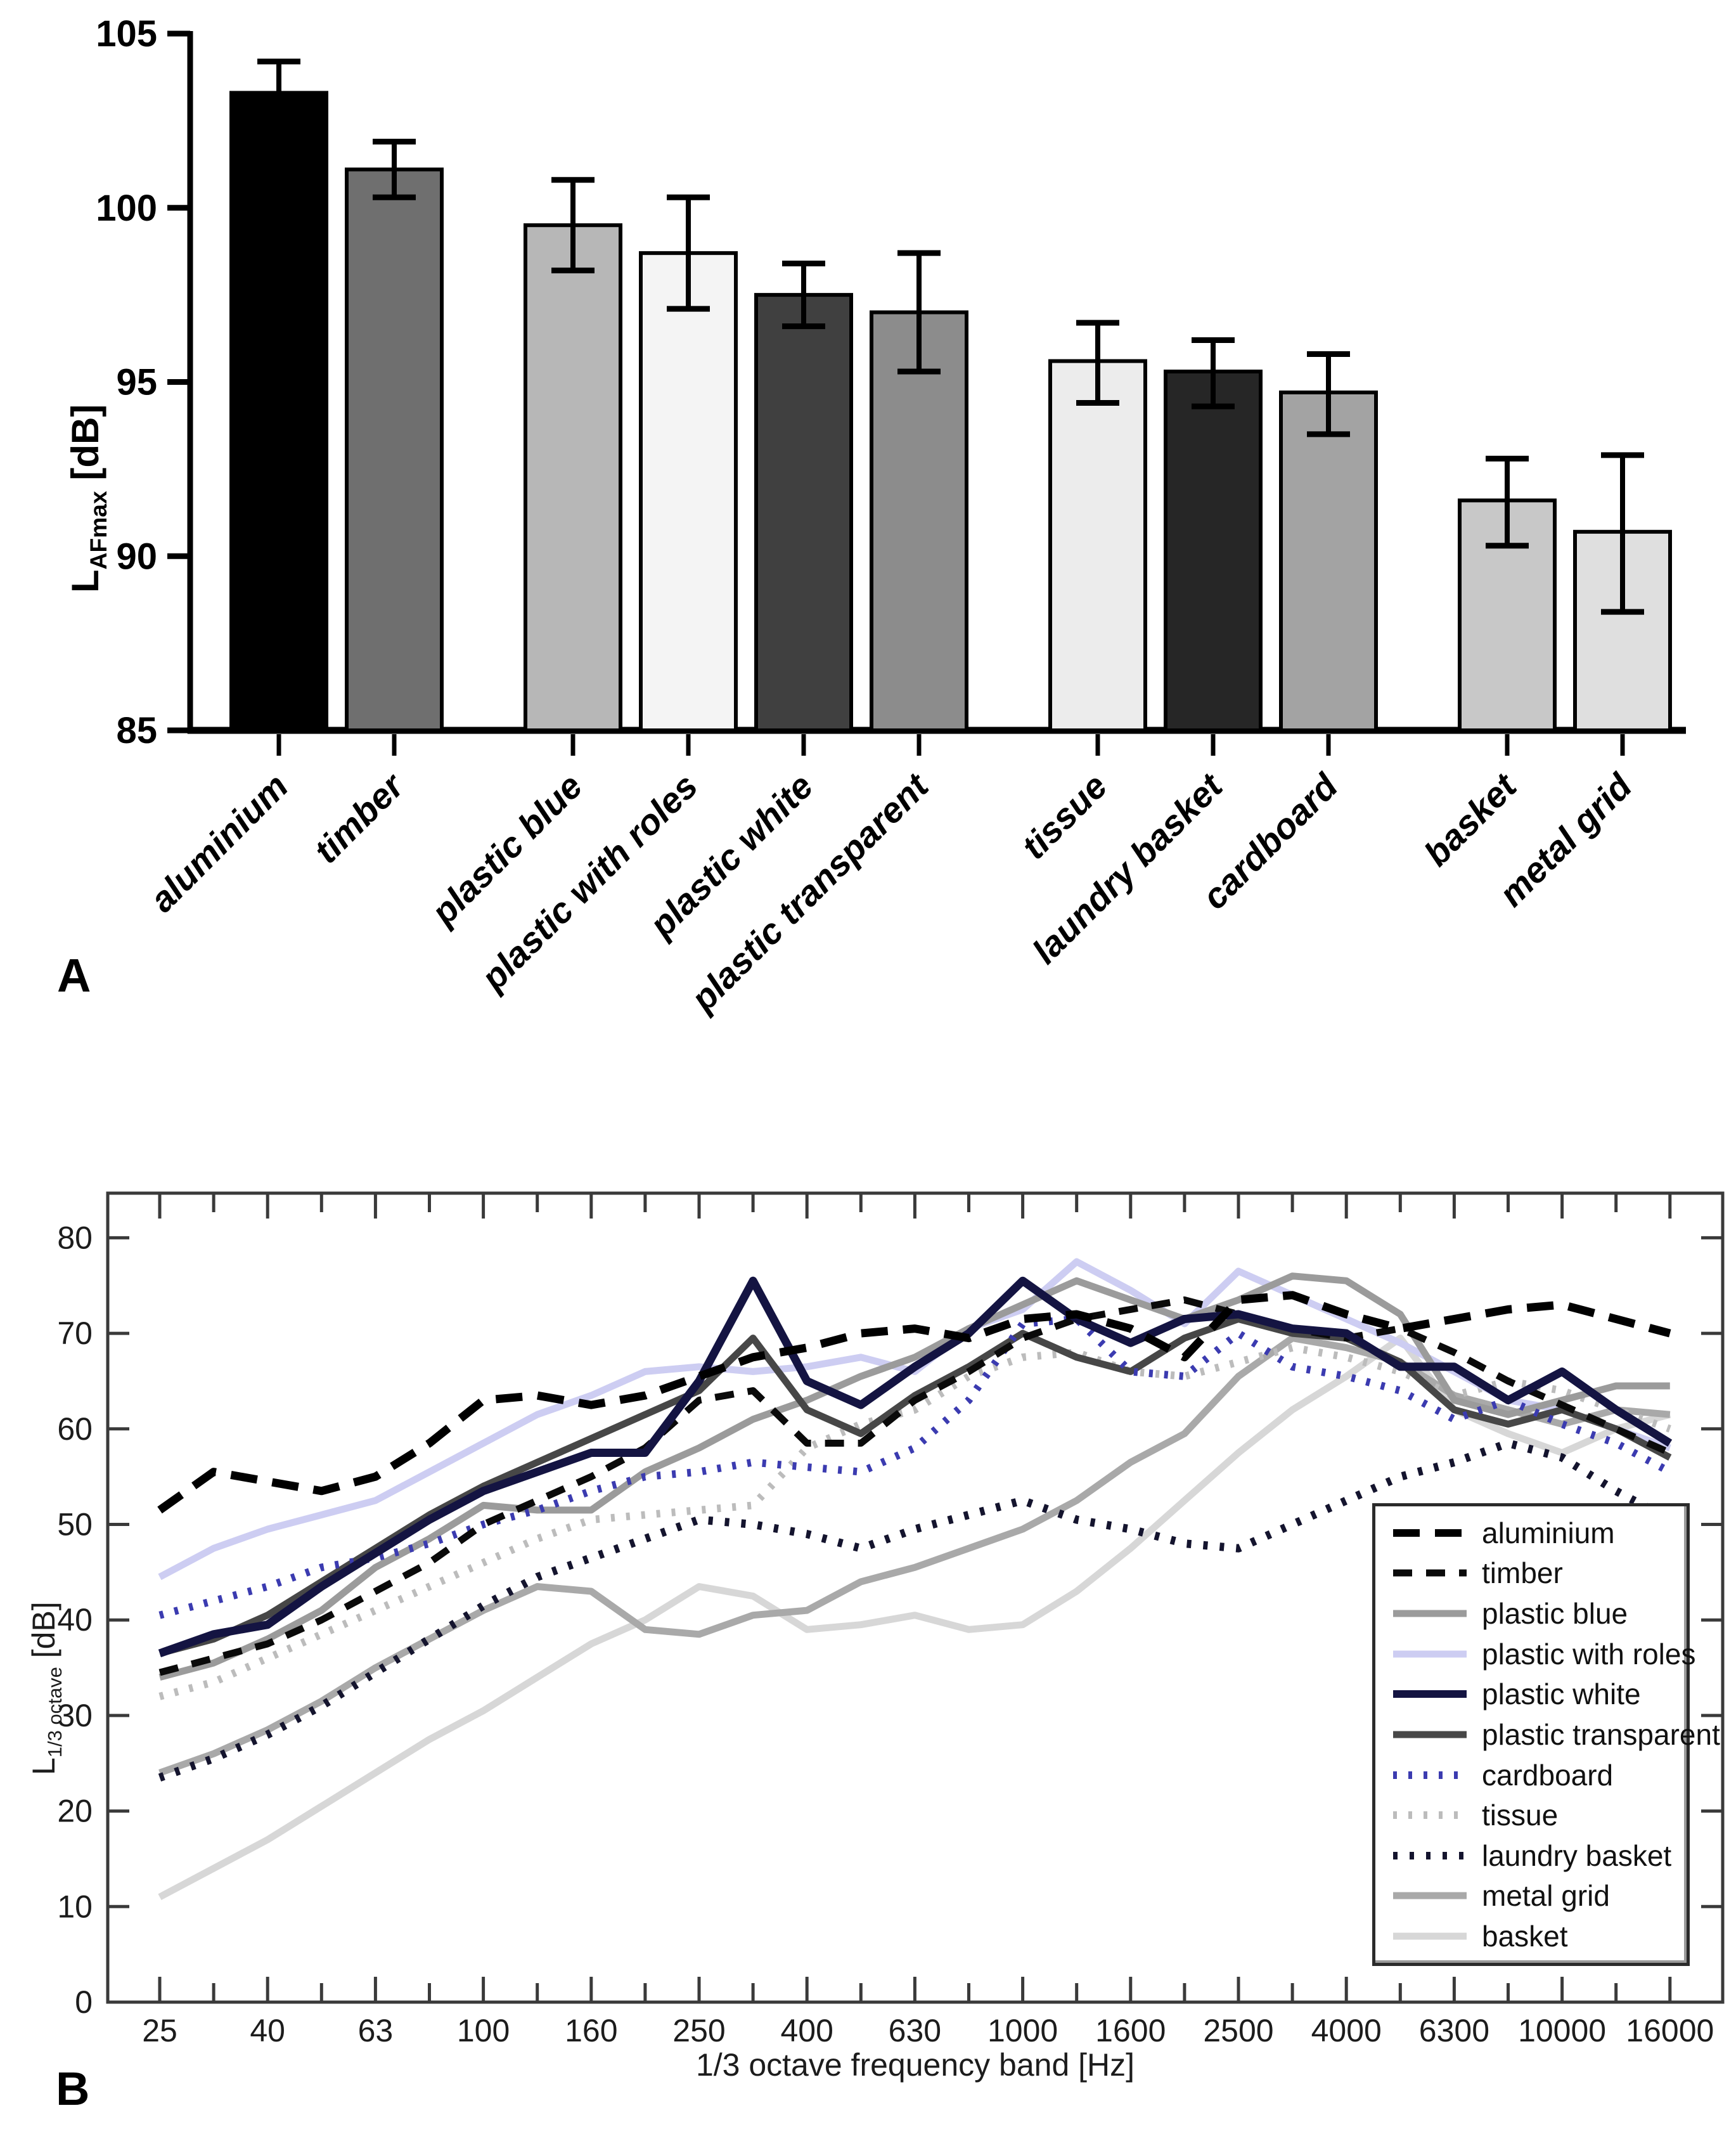  What do you see at coordinates (75, 1906) in the screenshot?
I see `panel-b-y-tick-label: 10` at bounding box center [75, 1906].